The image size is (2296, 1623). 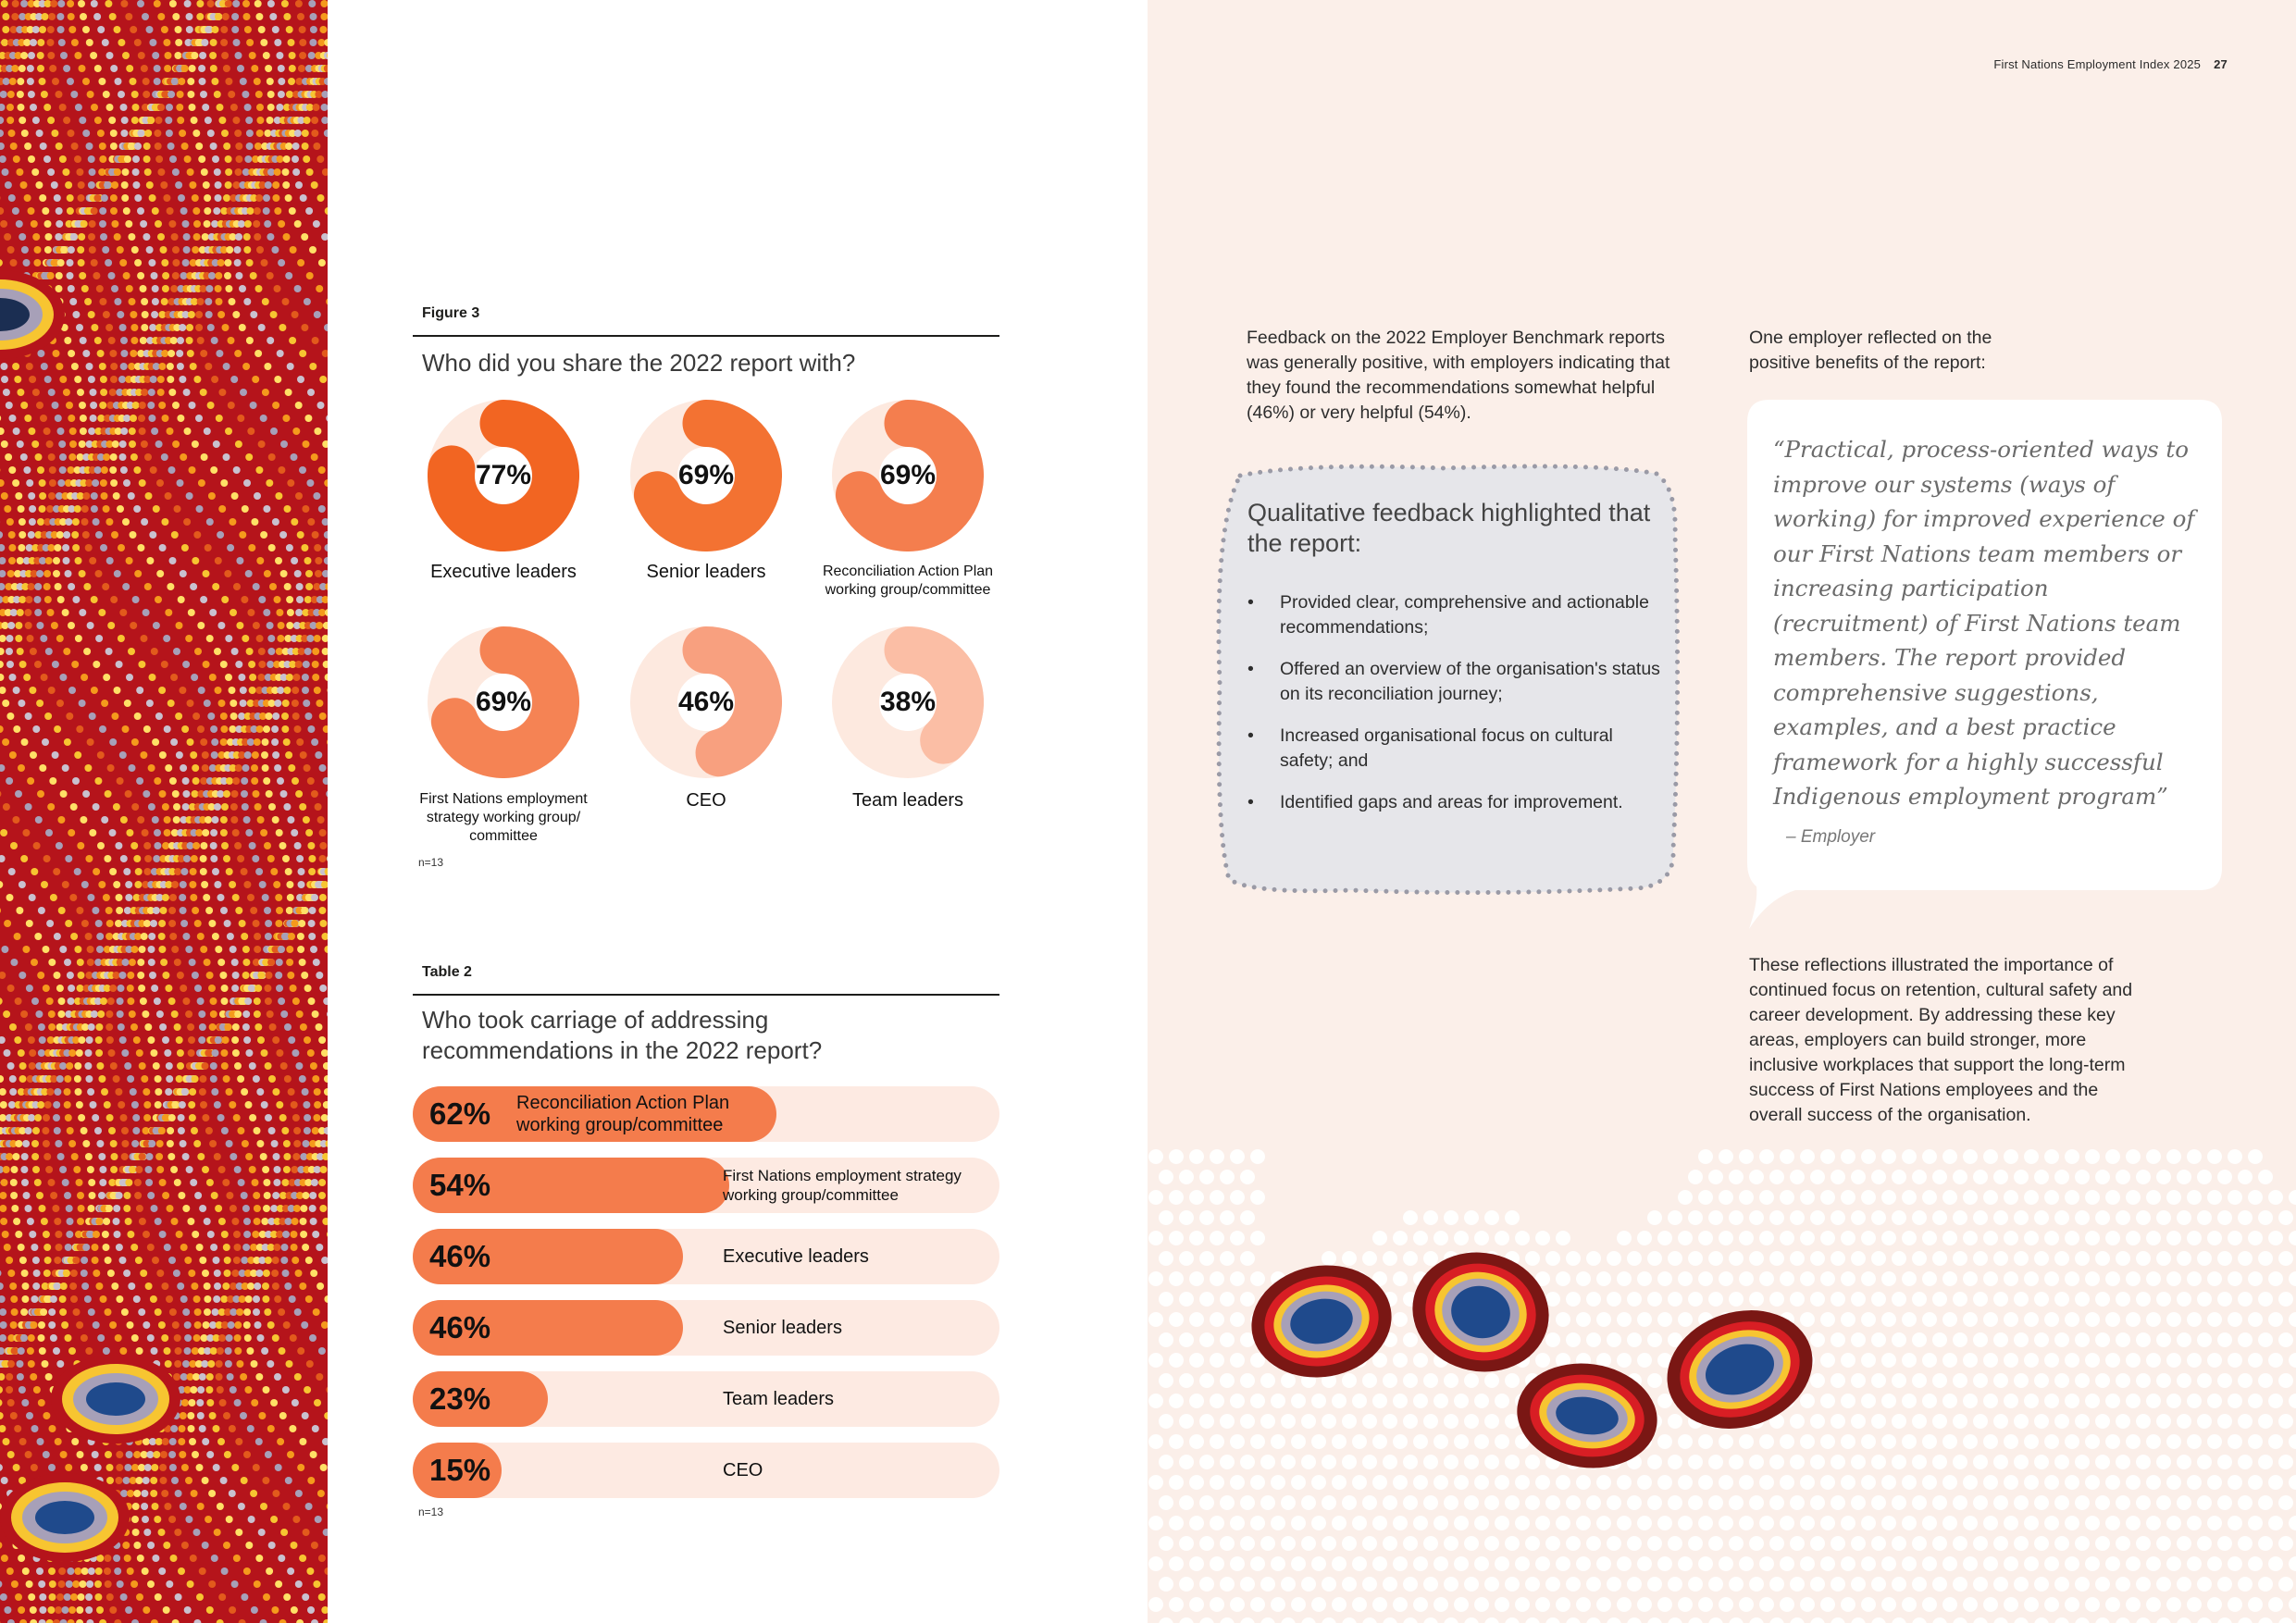 What do you see at coordinates (504, 572) in the screenshot?
I see `donut-label: Executive leaders` at bounding box center [504, 572].